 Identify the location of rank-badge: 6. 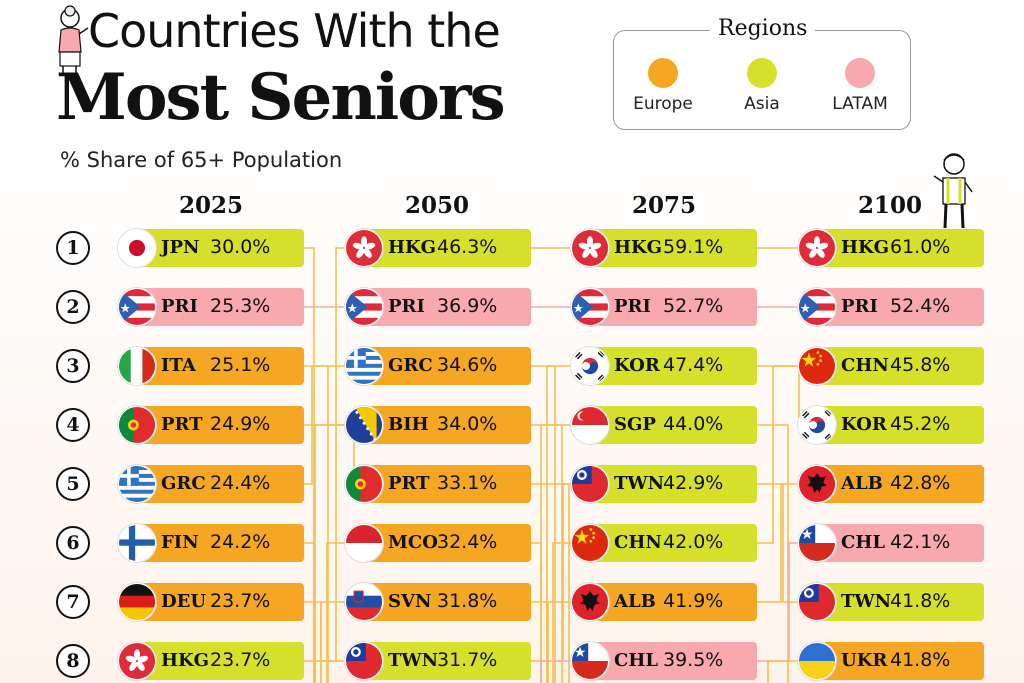
(73, 543).